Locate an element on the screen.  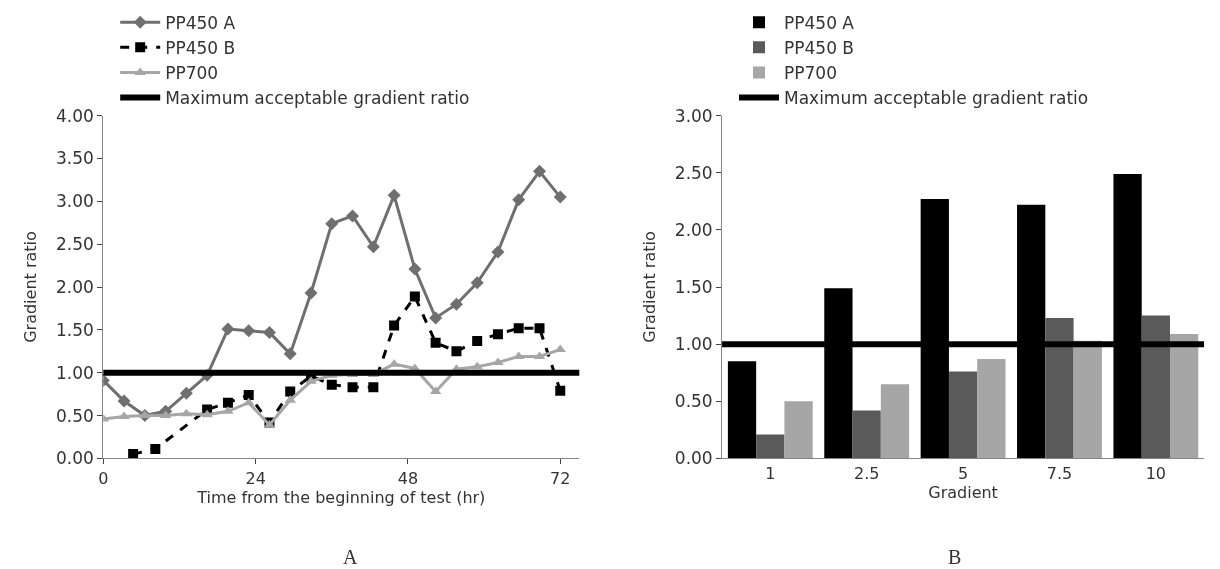
x-tick-label: 72 is located at coordinates (560, 478).